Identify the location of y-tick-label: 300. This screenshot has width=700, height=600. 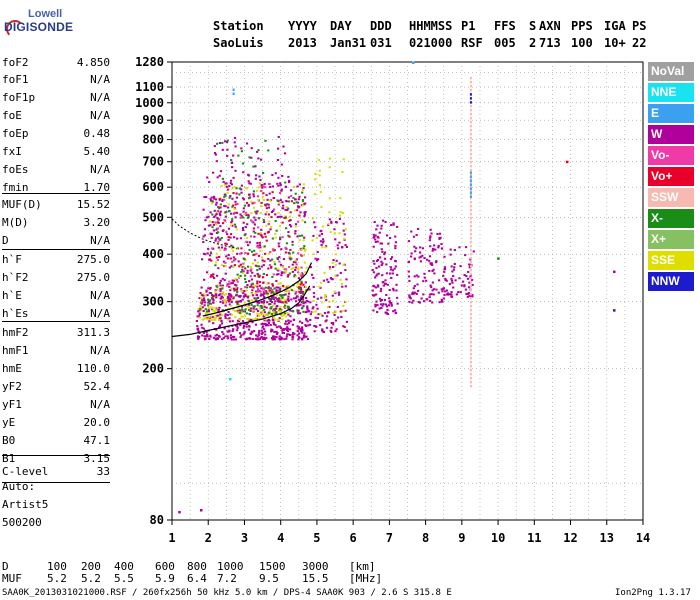
(153, 302).